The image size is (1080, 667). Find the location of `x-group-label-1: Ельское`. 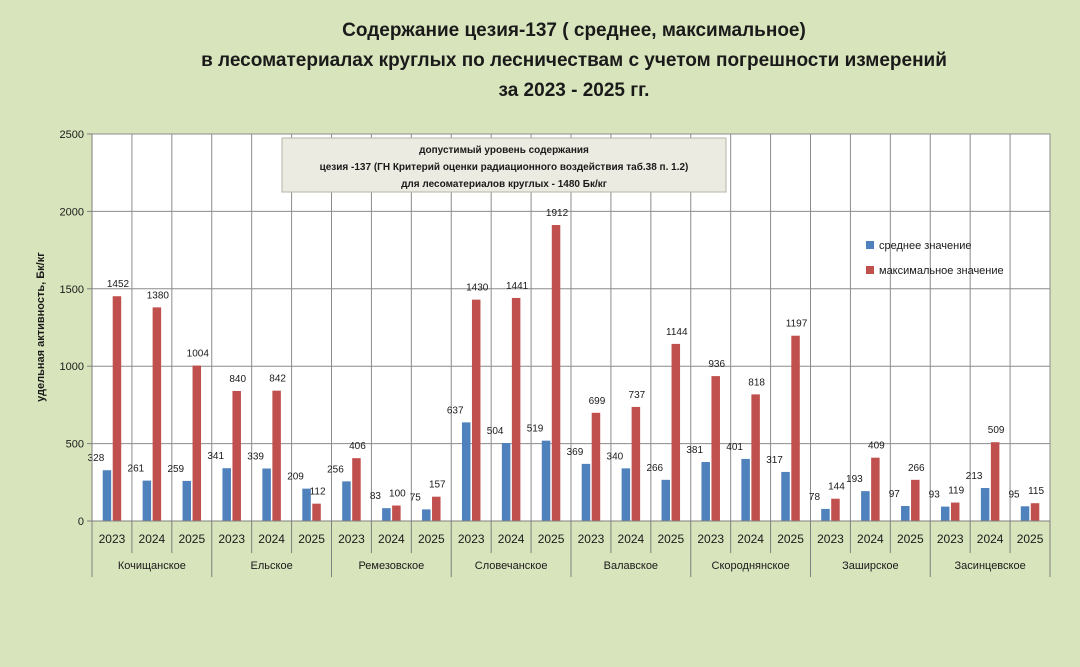

x-group-label-1: Ельское is located at coordinates (272, 566).